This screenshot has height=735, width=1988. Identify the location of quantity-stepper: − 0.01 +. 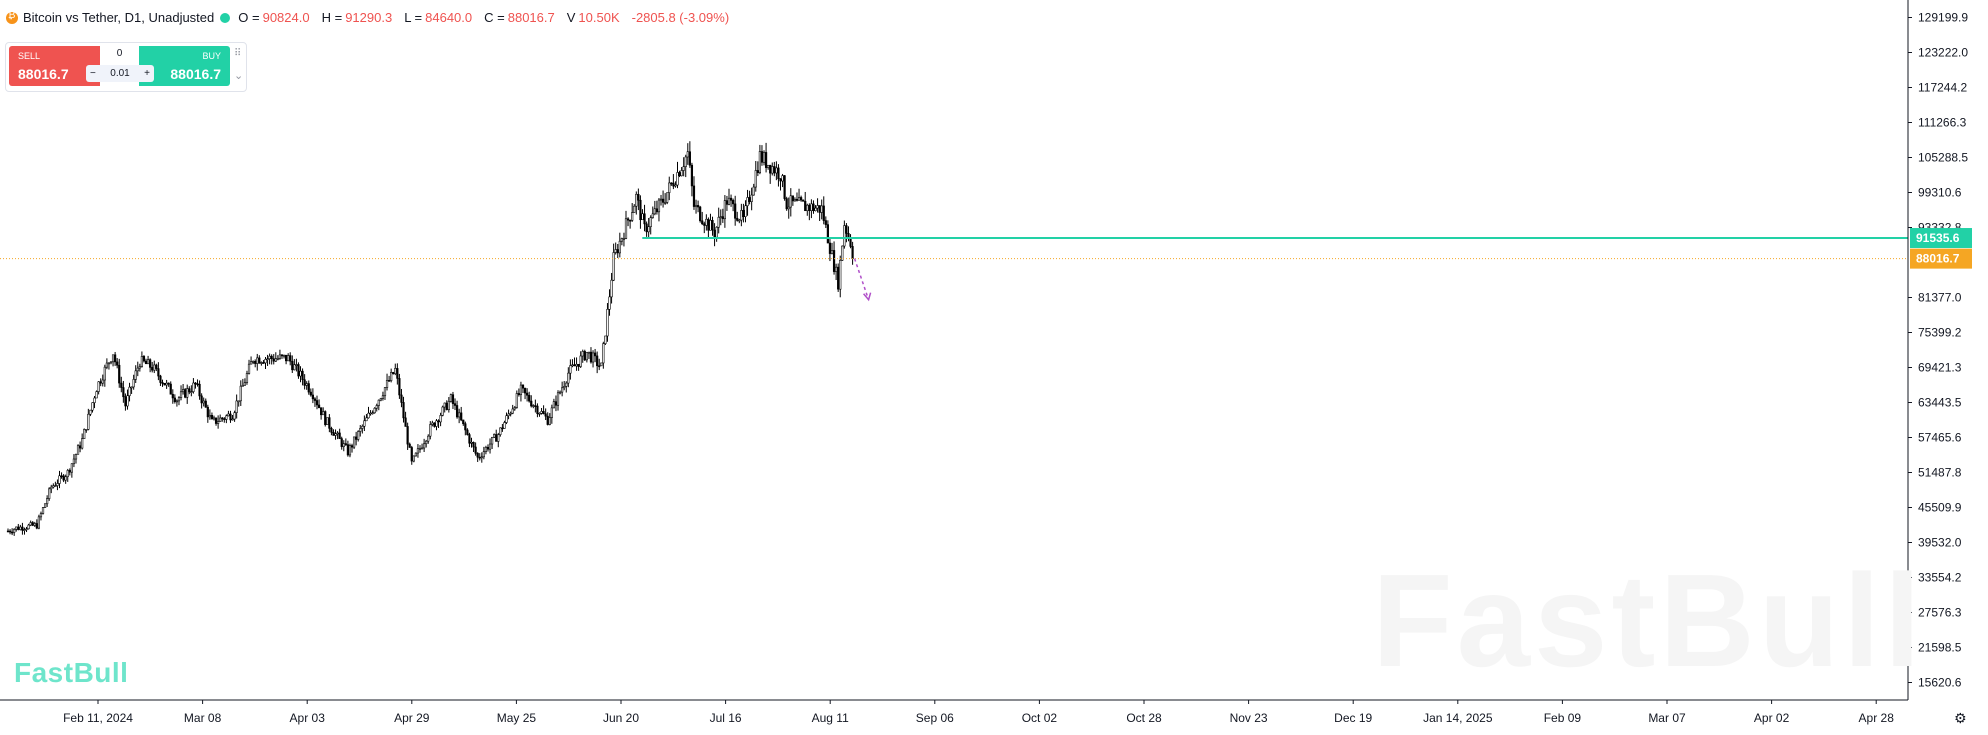
(120, 73).